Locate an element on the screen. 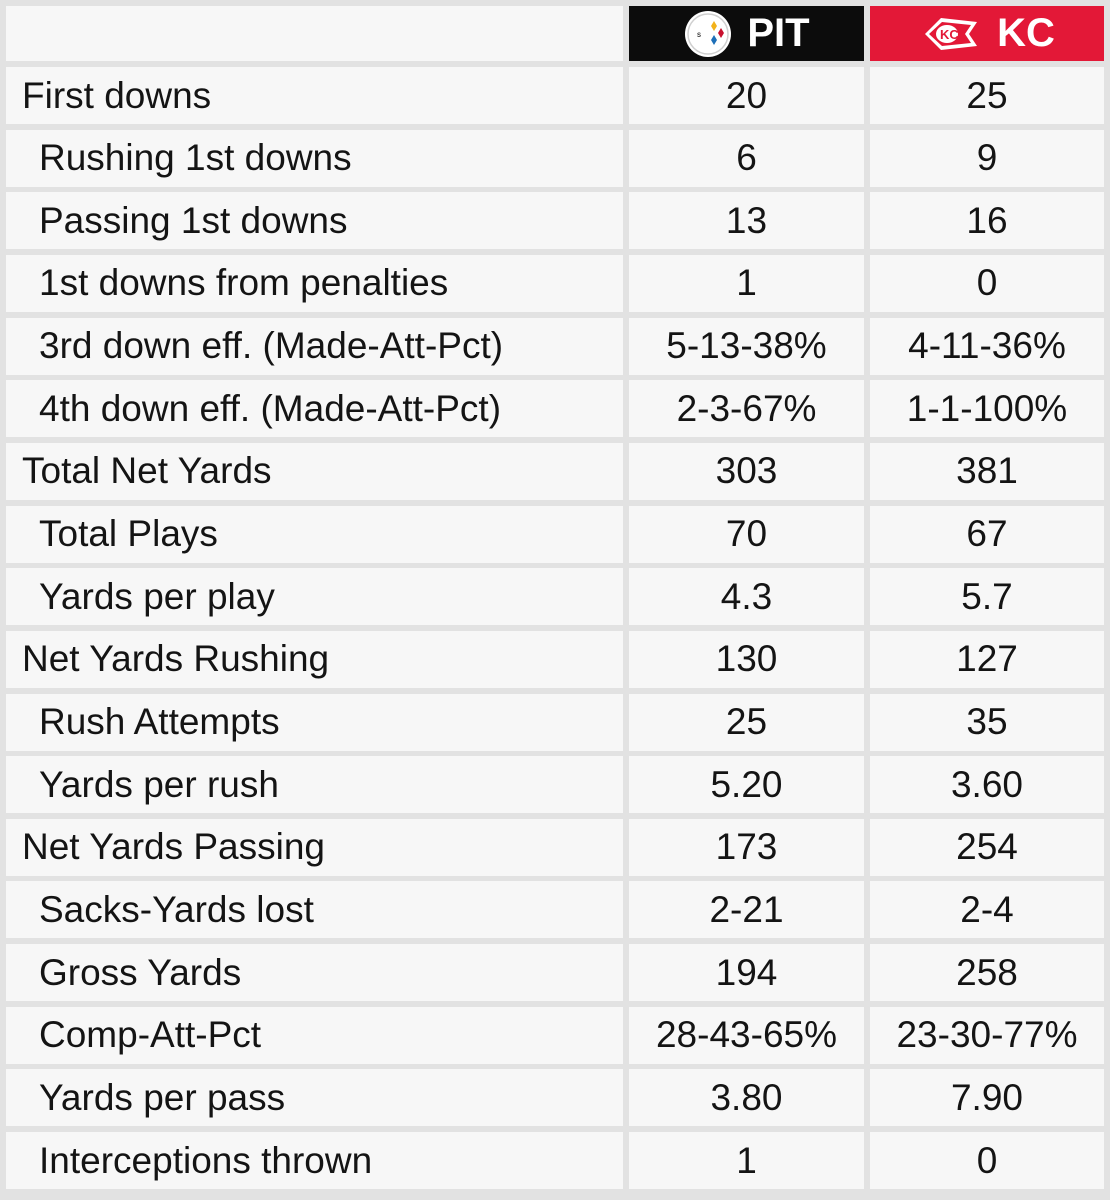 The height and width of the screenshot is (1200, 1110). stat-label: Passing 1st downs is located at coordinates (314, 221).